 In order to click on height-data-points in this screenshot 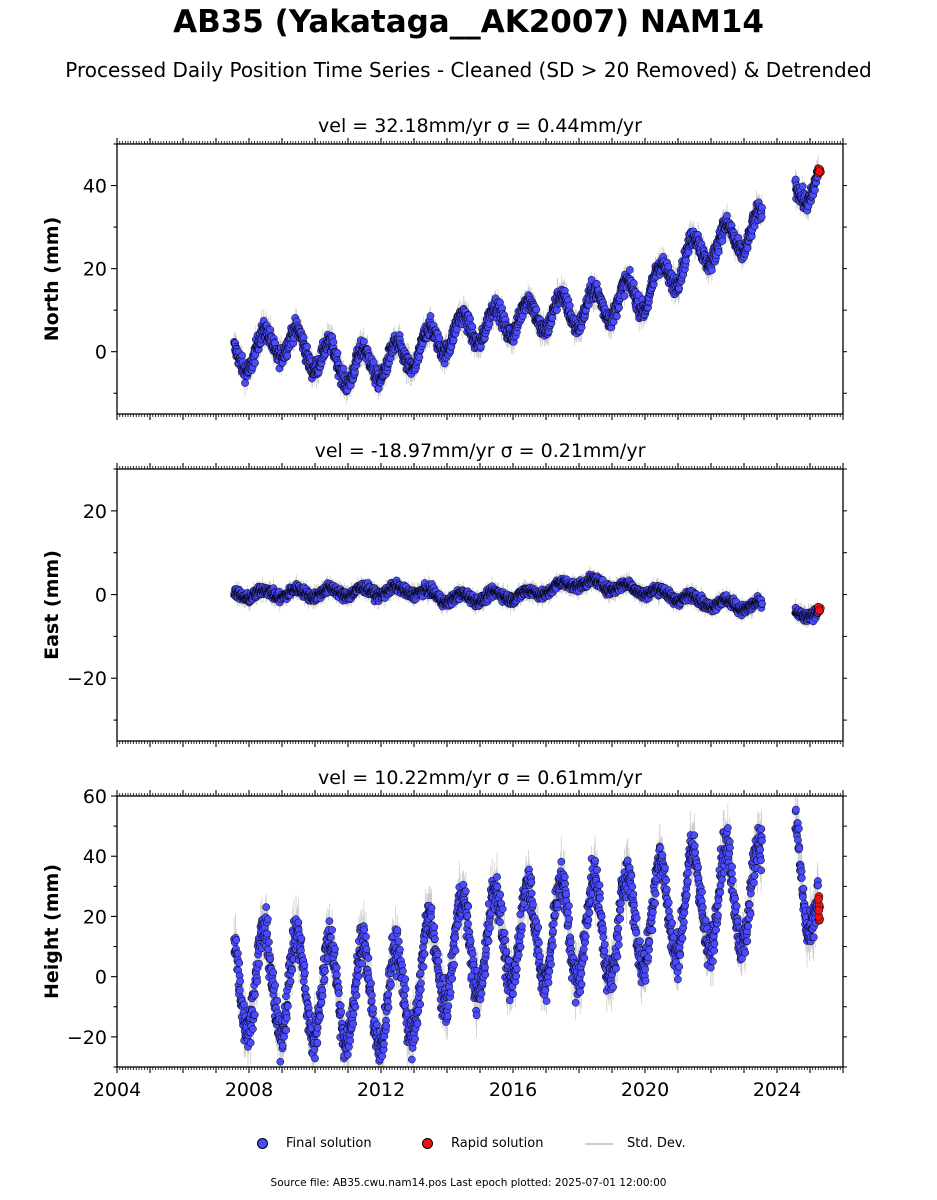, I will do `click(527, 931)`.